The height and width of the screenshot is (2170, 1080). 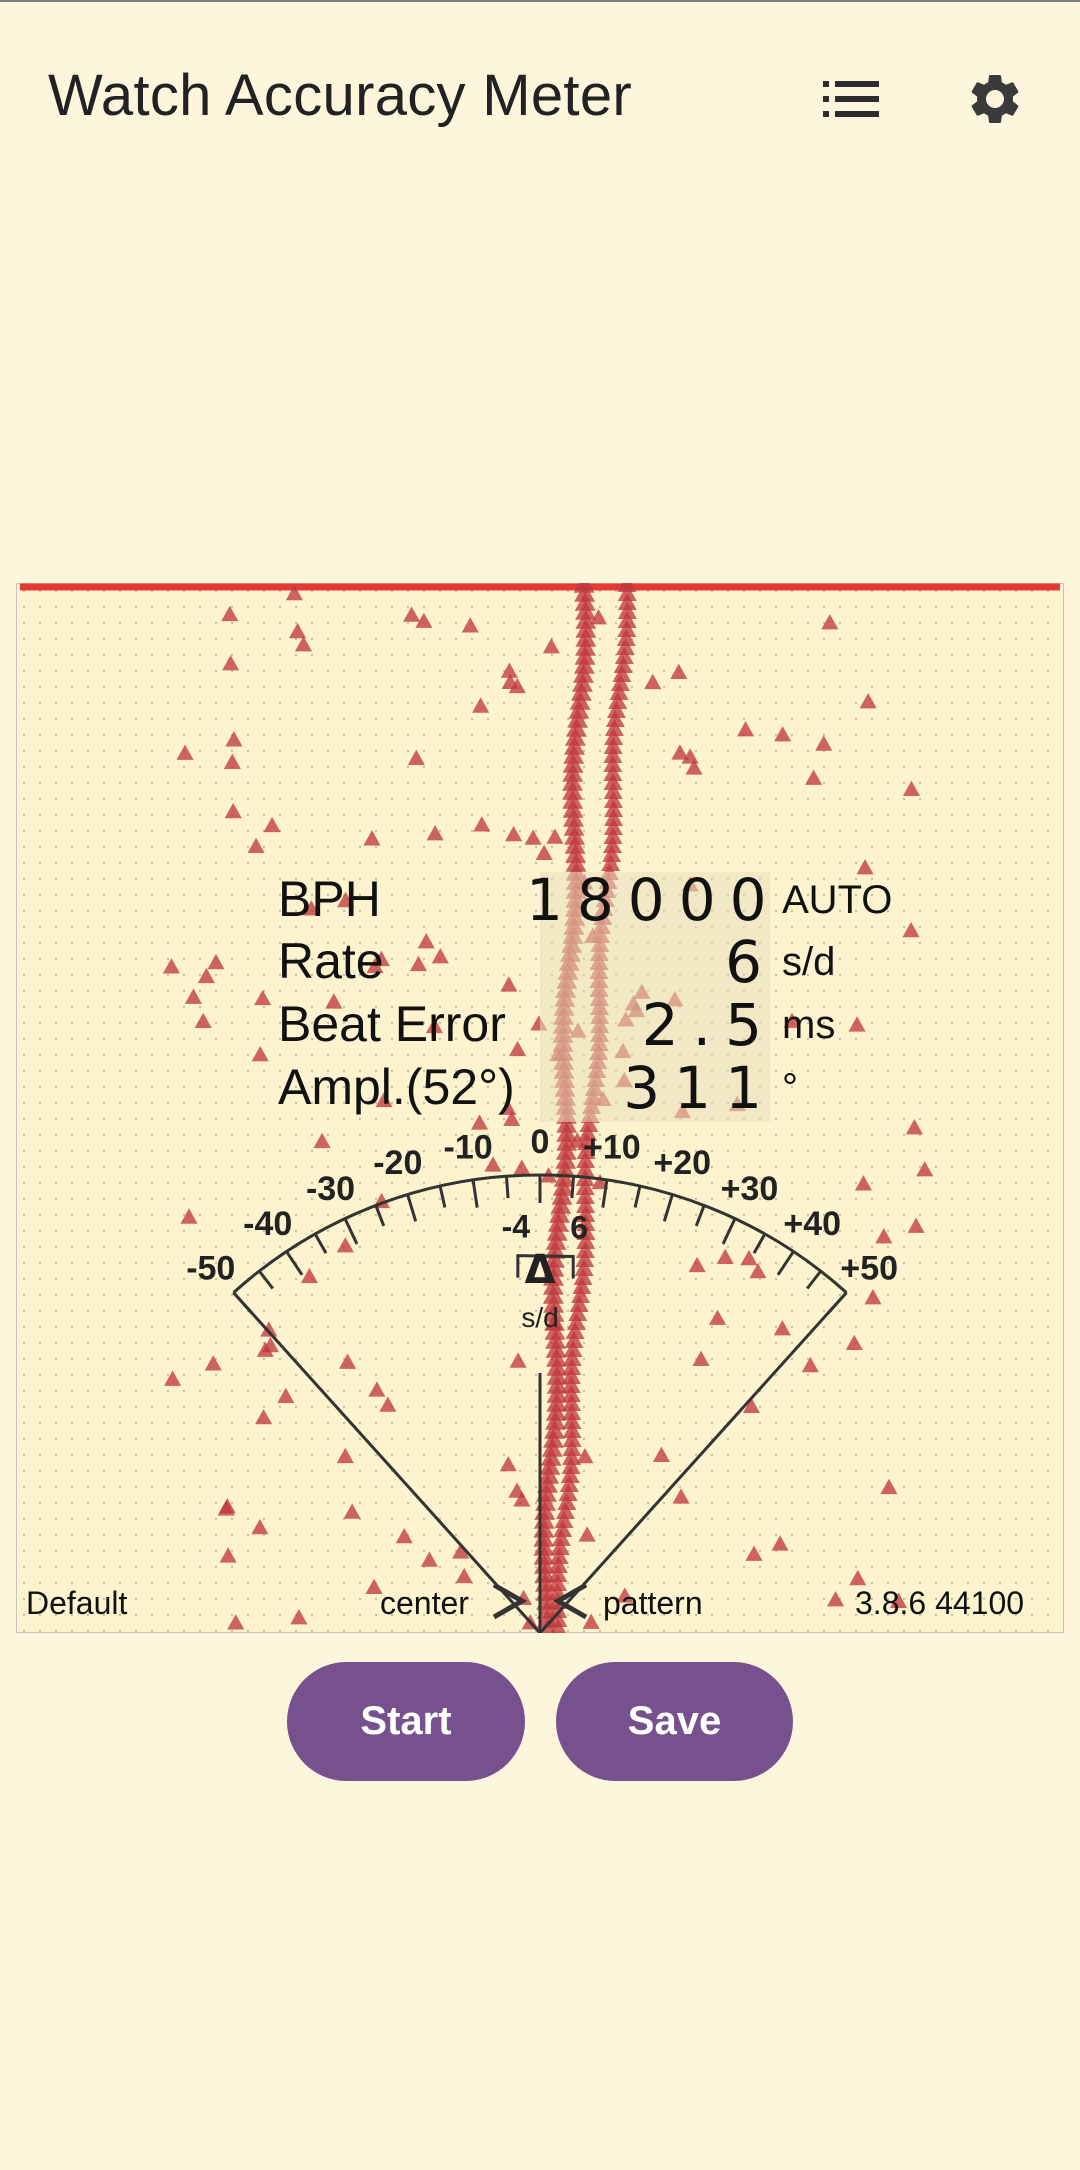 What do you see at coordinates (851, 99) in the screenshot?
I see `list-button` at bounding box center [851, 99].